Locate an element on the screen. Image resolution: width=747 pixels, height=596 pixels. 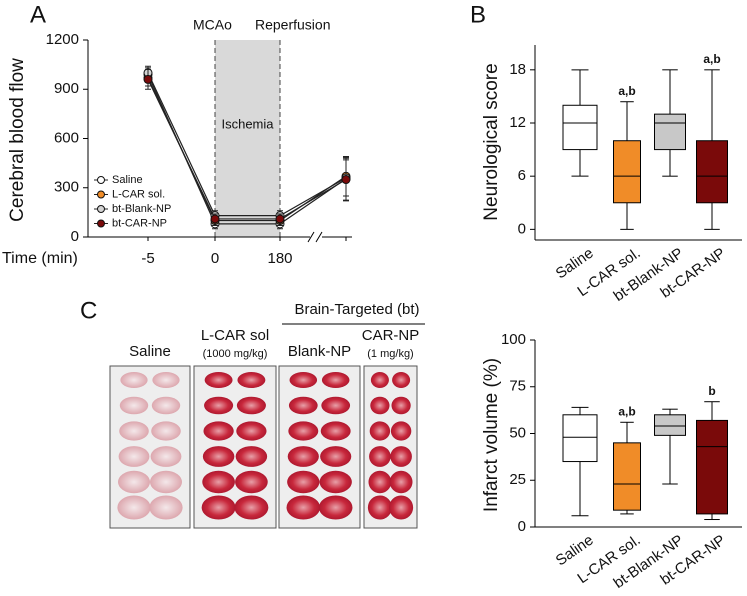
ischemia-band is located at coordinates (247, 138).